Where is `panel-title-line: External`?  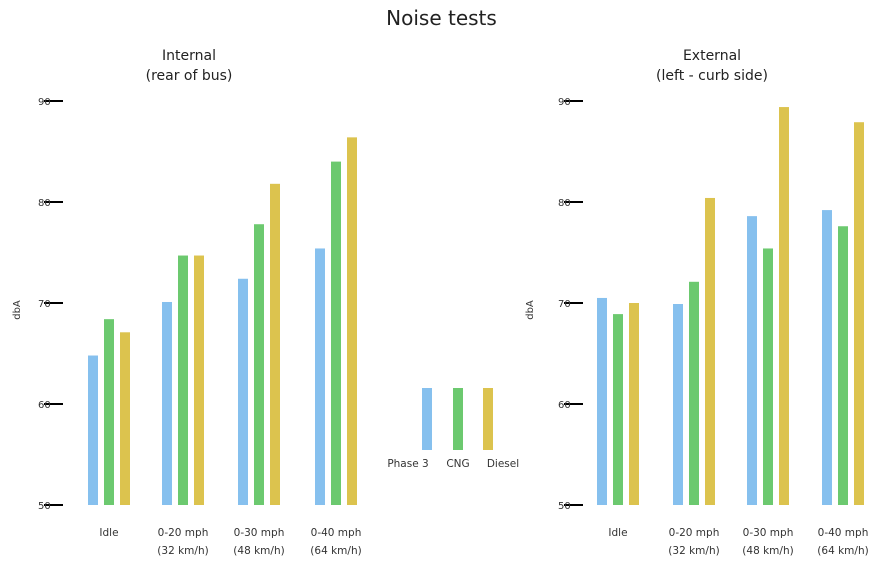
panel-title-line: External is located at coordinates (712, 56).